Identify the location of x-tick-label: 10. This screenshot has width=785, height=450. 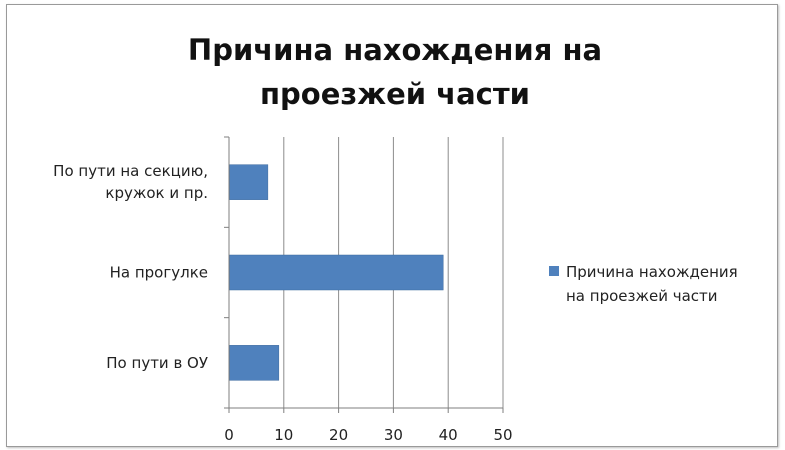
(283, 435).